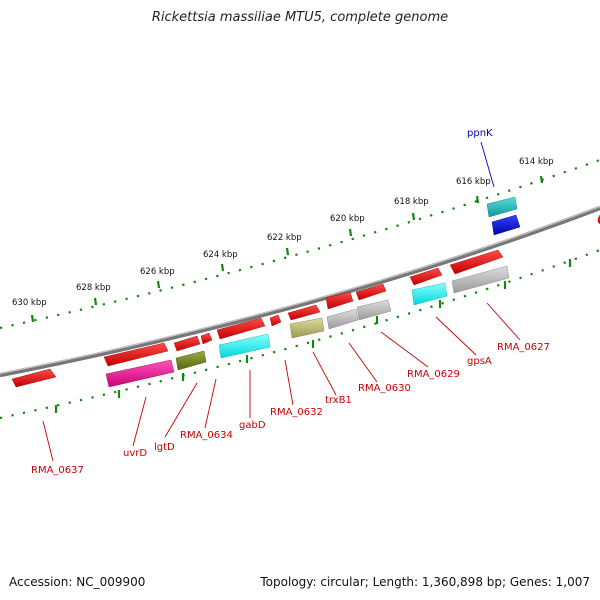 The width and height of the screenshot is (600, 600). What do you see at coordinates (57, 470) in the screenshot?
I see `gene-label: RMA_0637` at bounding box center [57, 470].